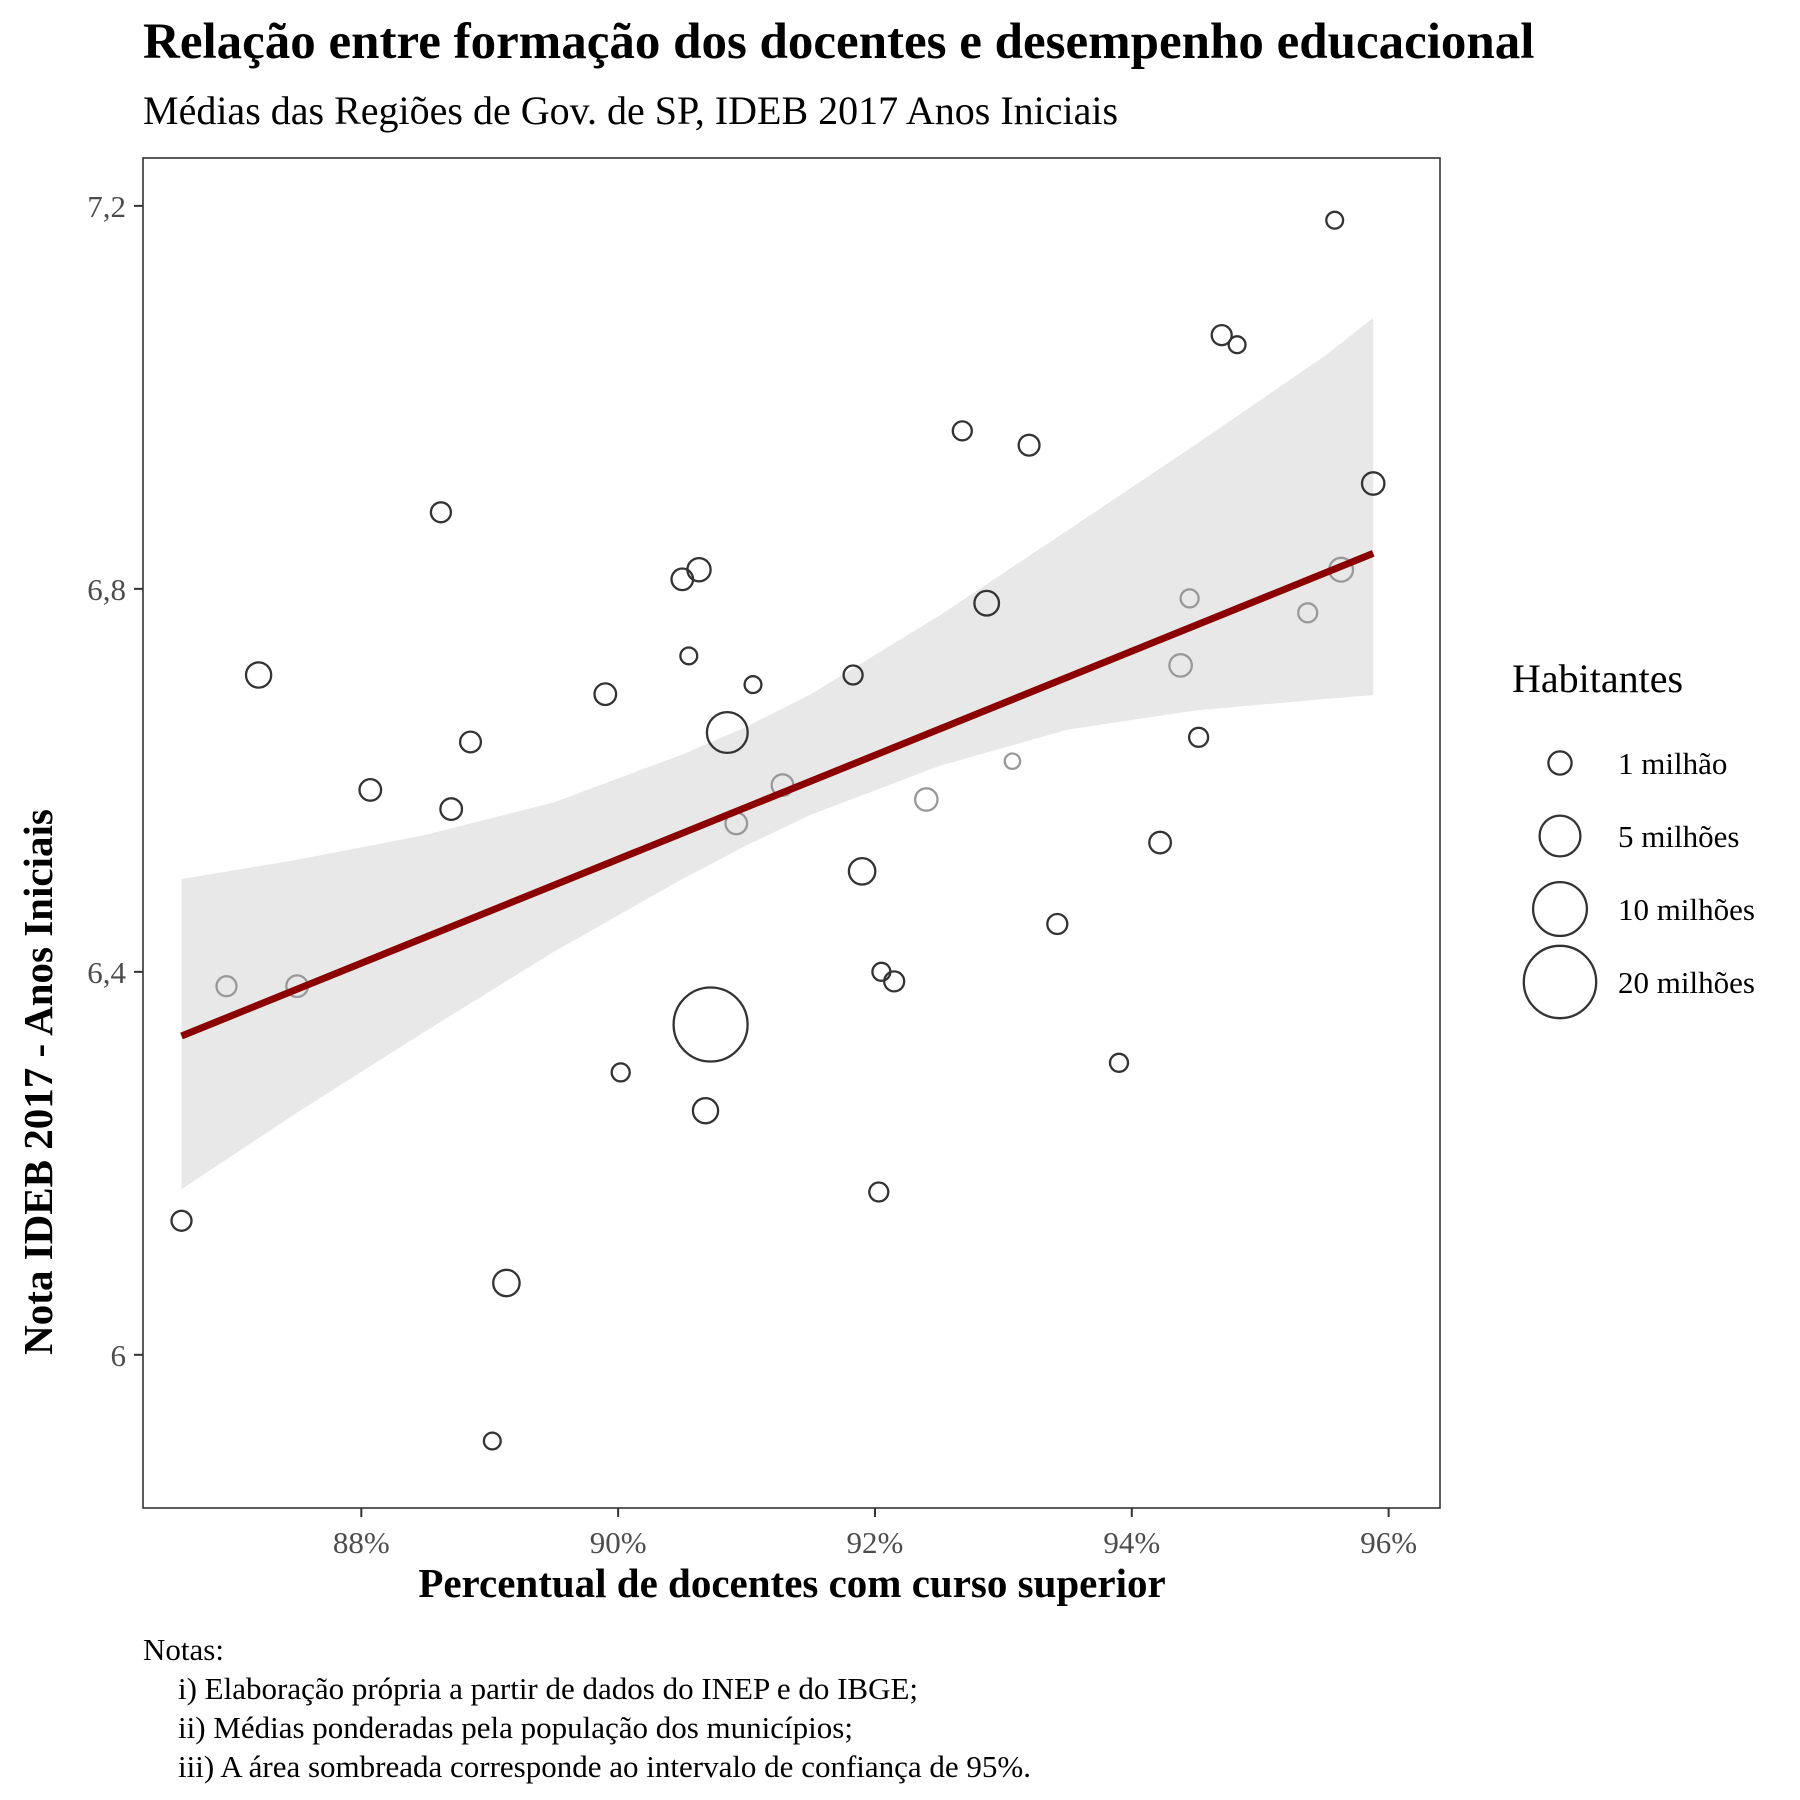 The image size is (1800, 1800). Describe the element at coordinates (875, 1542) in the screenshot. I see `x-tick-label-3: 92%` at that location.